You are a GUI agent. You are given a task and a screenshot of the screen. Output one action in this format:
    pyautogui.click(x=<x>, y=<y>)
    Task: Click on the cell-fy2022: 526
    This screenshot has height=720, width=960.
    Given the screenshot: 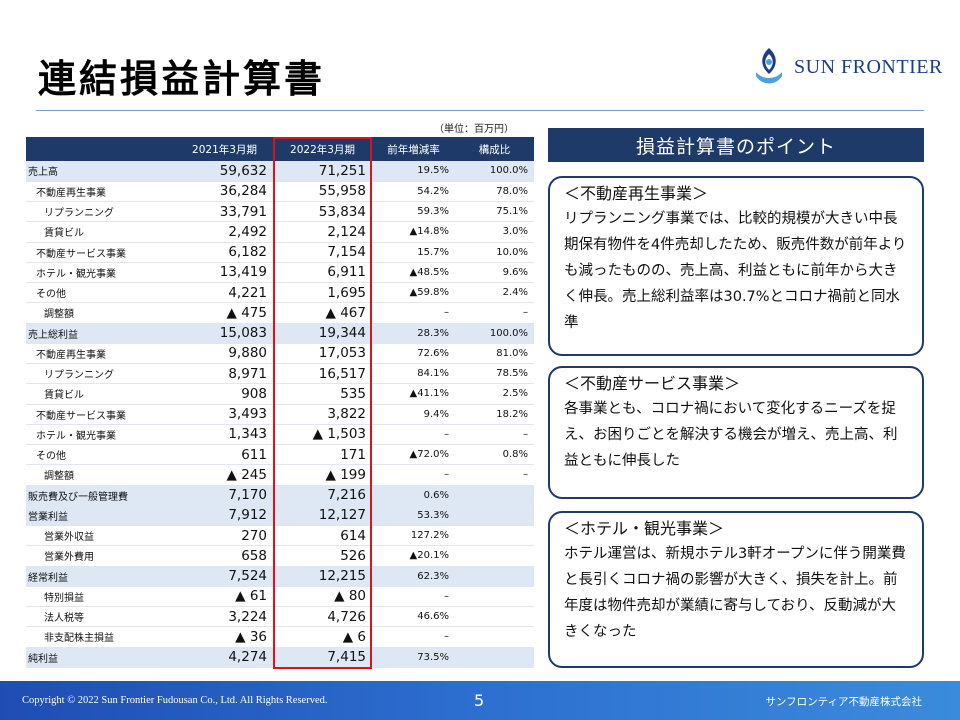 What is the action you would take?
    pyautogui.click(x=322, y=556)
    